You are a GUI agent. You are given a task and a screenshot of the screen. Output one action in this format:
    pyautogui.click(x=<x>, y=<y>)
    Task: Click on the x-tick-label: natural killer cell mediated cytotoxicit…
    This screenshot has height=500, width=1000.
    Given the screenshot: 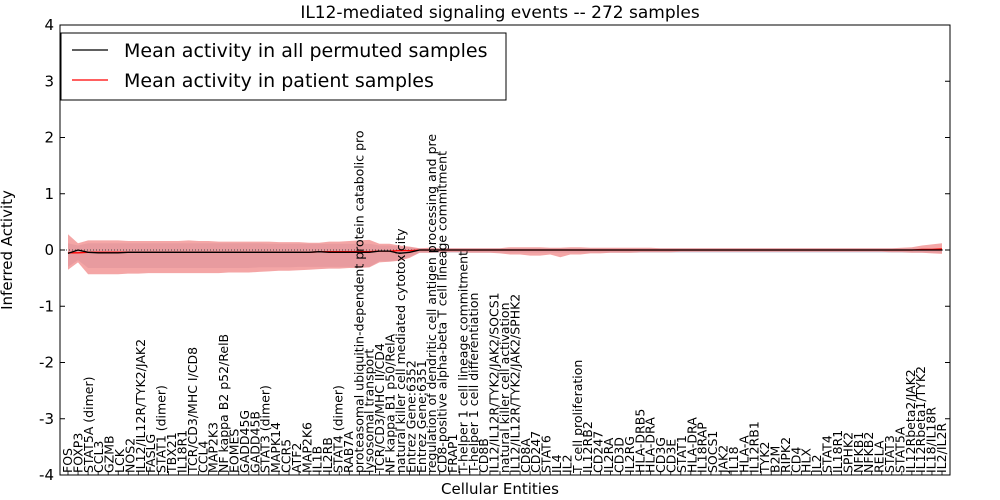 What is the action you would take?
    pyautogui.click(x=400, y=350)
    